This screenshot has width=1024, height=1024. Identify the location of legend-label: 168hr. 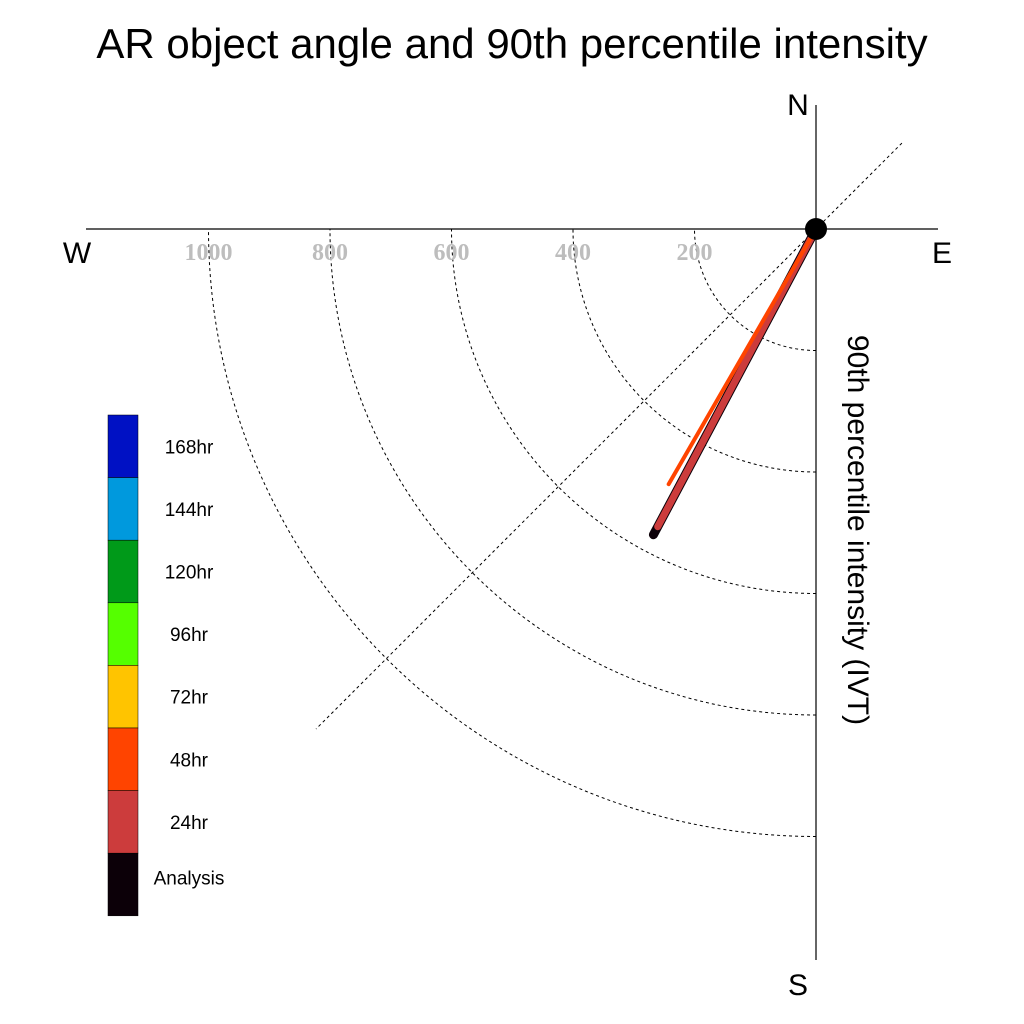
(189, 447).